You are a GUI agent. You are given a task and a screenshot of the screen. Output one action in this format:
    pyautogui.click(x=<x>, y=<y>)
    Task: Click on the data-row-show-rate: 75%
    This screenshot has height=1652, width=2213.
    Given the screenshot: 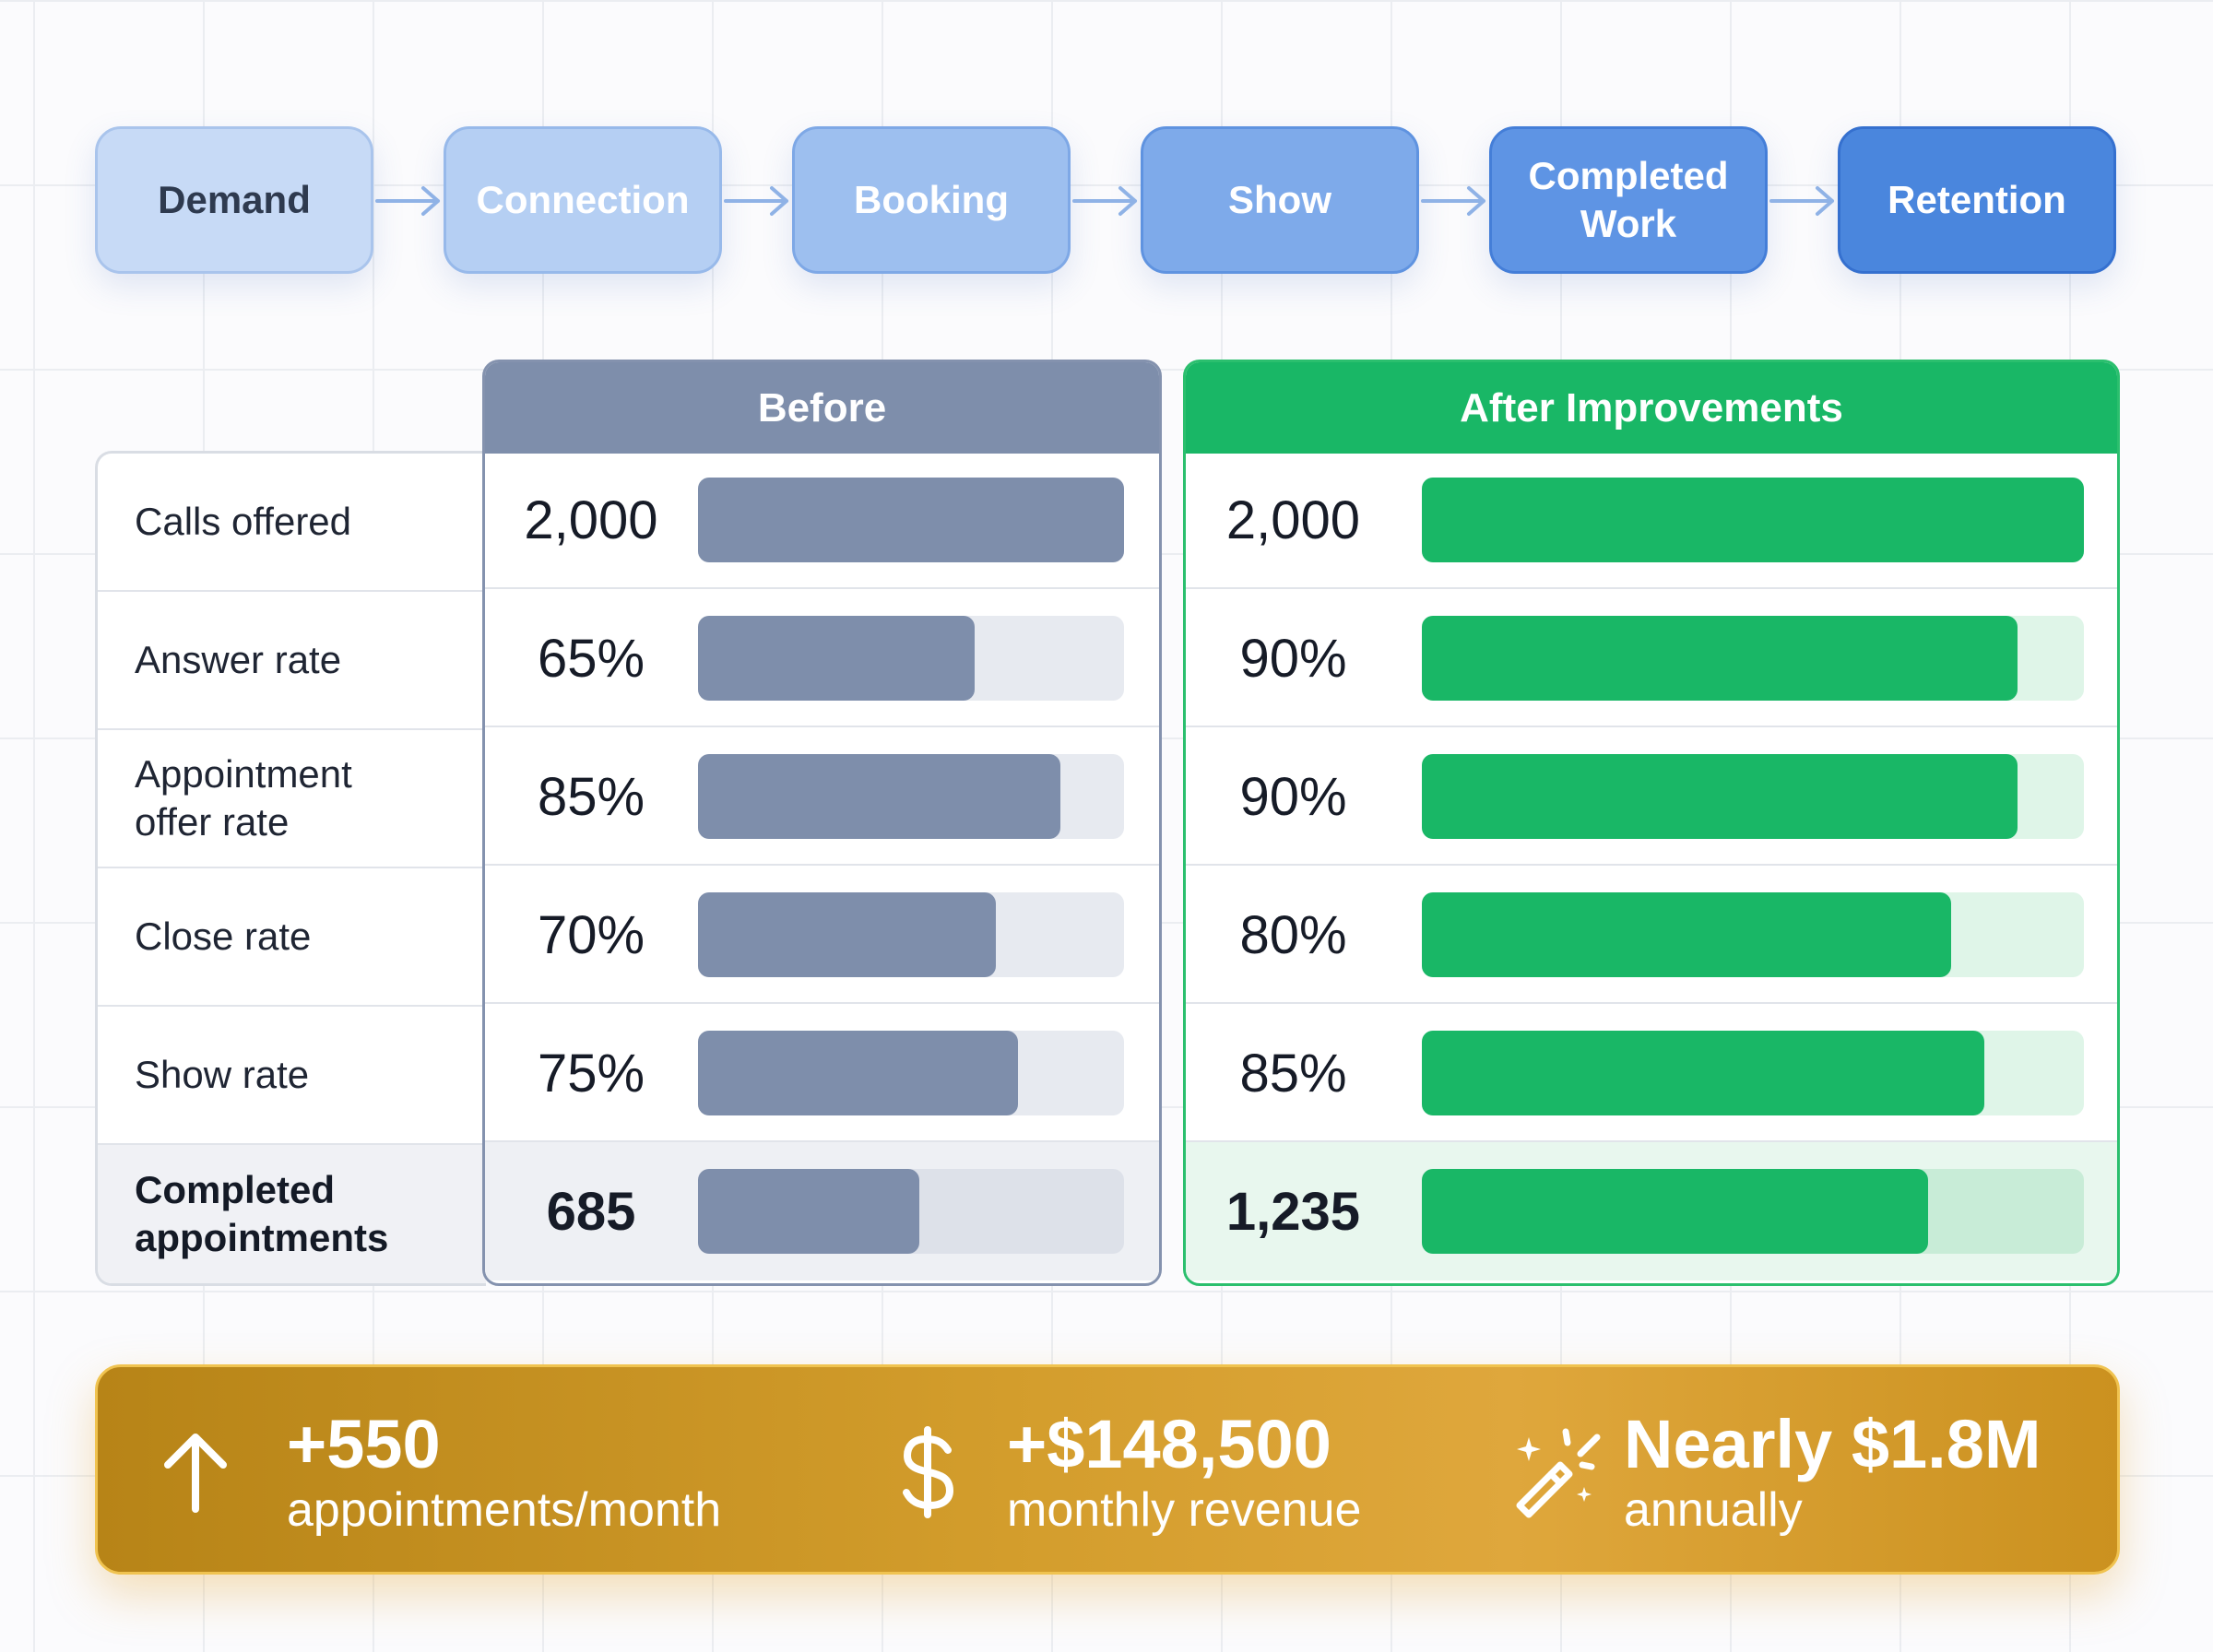 What is the action you would take?
    pyautogui.click(x=822, y=1073)
    